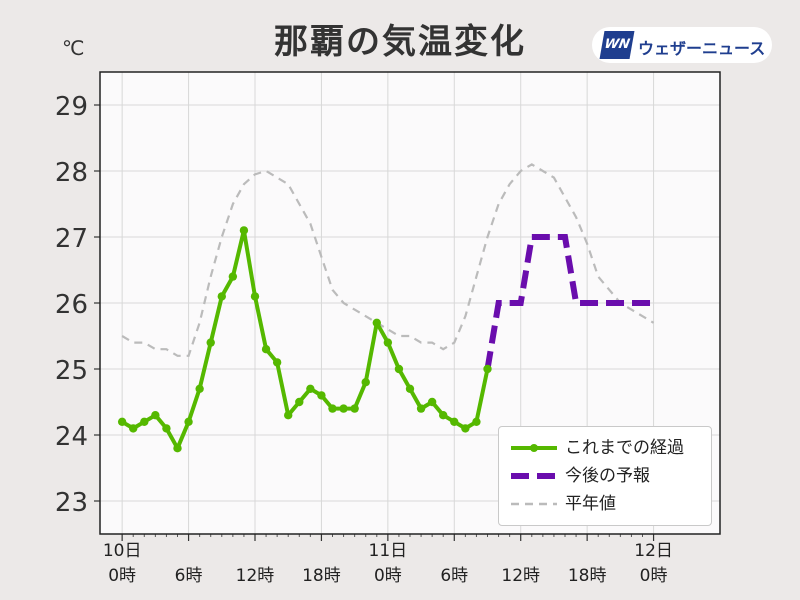 This screenshot has height=600, width=800. I want to click on chart-legend: これまでの経過 今後の予報 平年値, so click(605, 476).